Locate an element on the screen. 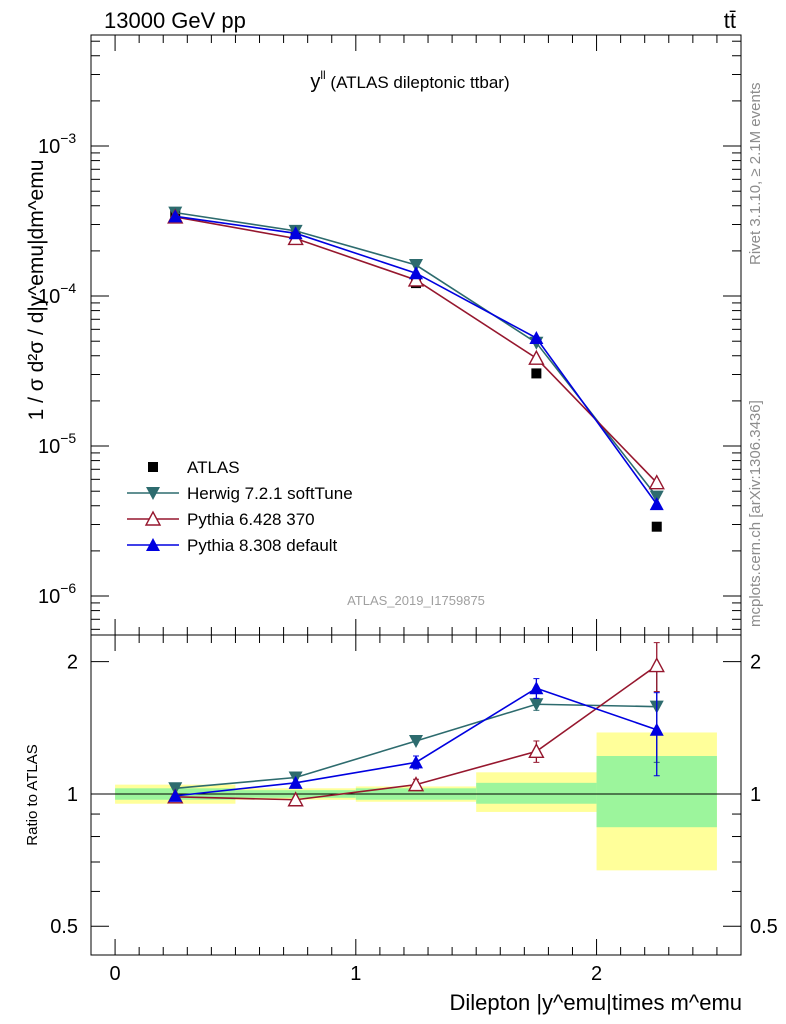 The width and height of the screenshot is (786, 1024). title-main: y is located at coordinates (315, 82).